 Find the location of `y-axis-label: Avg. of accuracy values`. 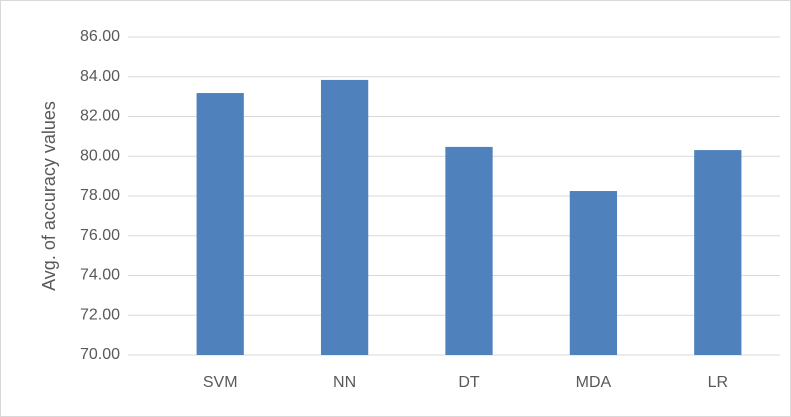

y-axis-label: Avg. of accuracy values is located at coordinates (49, 196).